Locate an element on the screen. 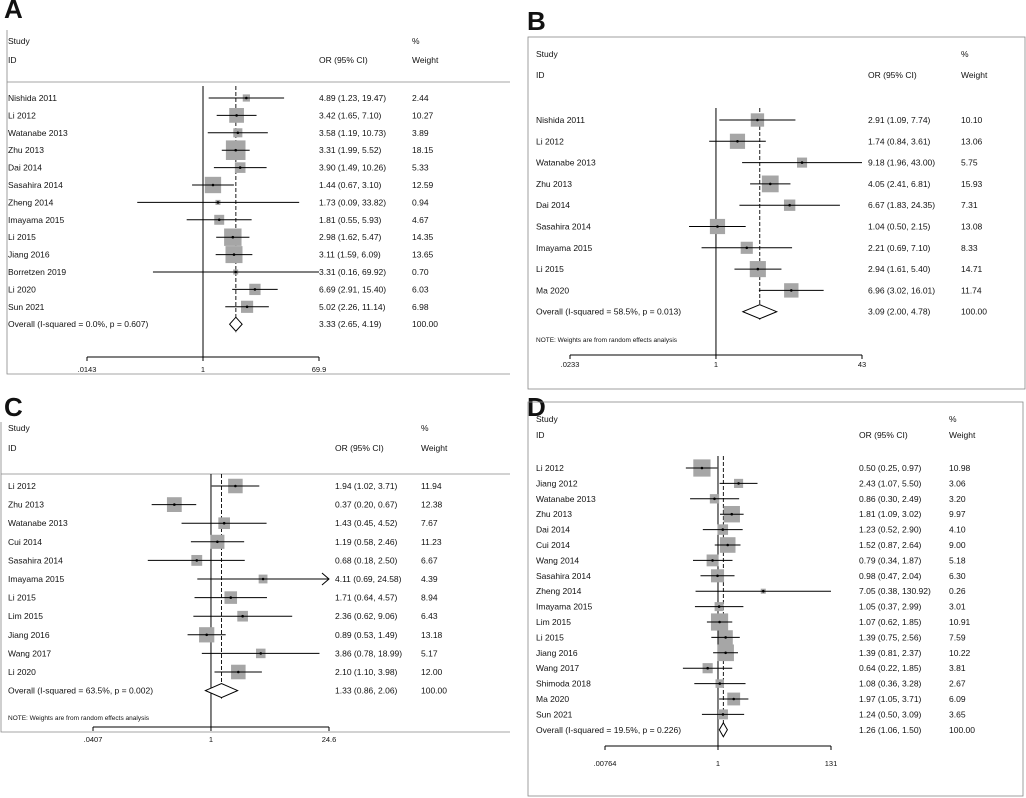  study-weight: 6.09 is located at coordinates (957, 699).